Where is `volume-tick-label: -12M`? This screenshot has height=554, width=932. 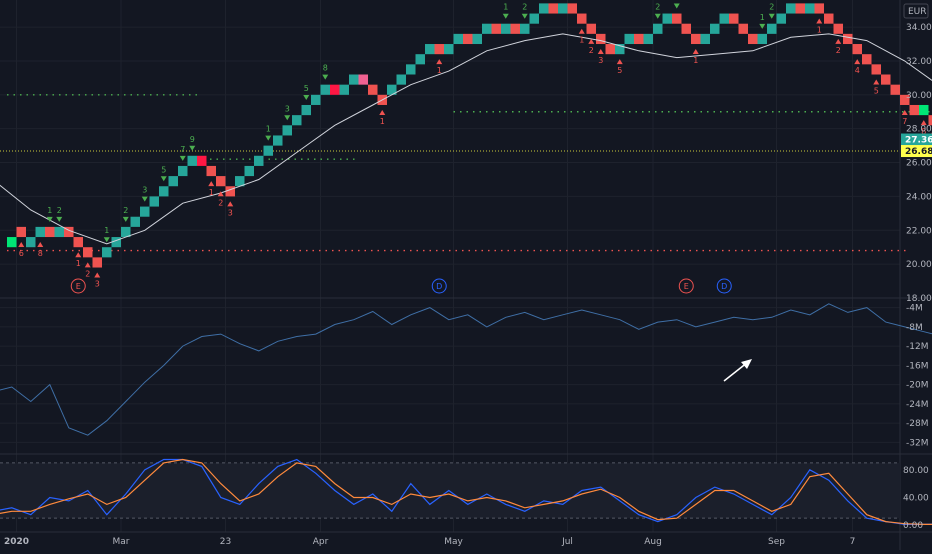 volume-tick-label: -12M is located at coordinates (917, 347).